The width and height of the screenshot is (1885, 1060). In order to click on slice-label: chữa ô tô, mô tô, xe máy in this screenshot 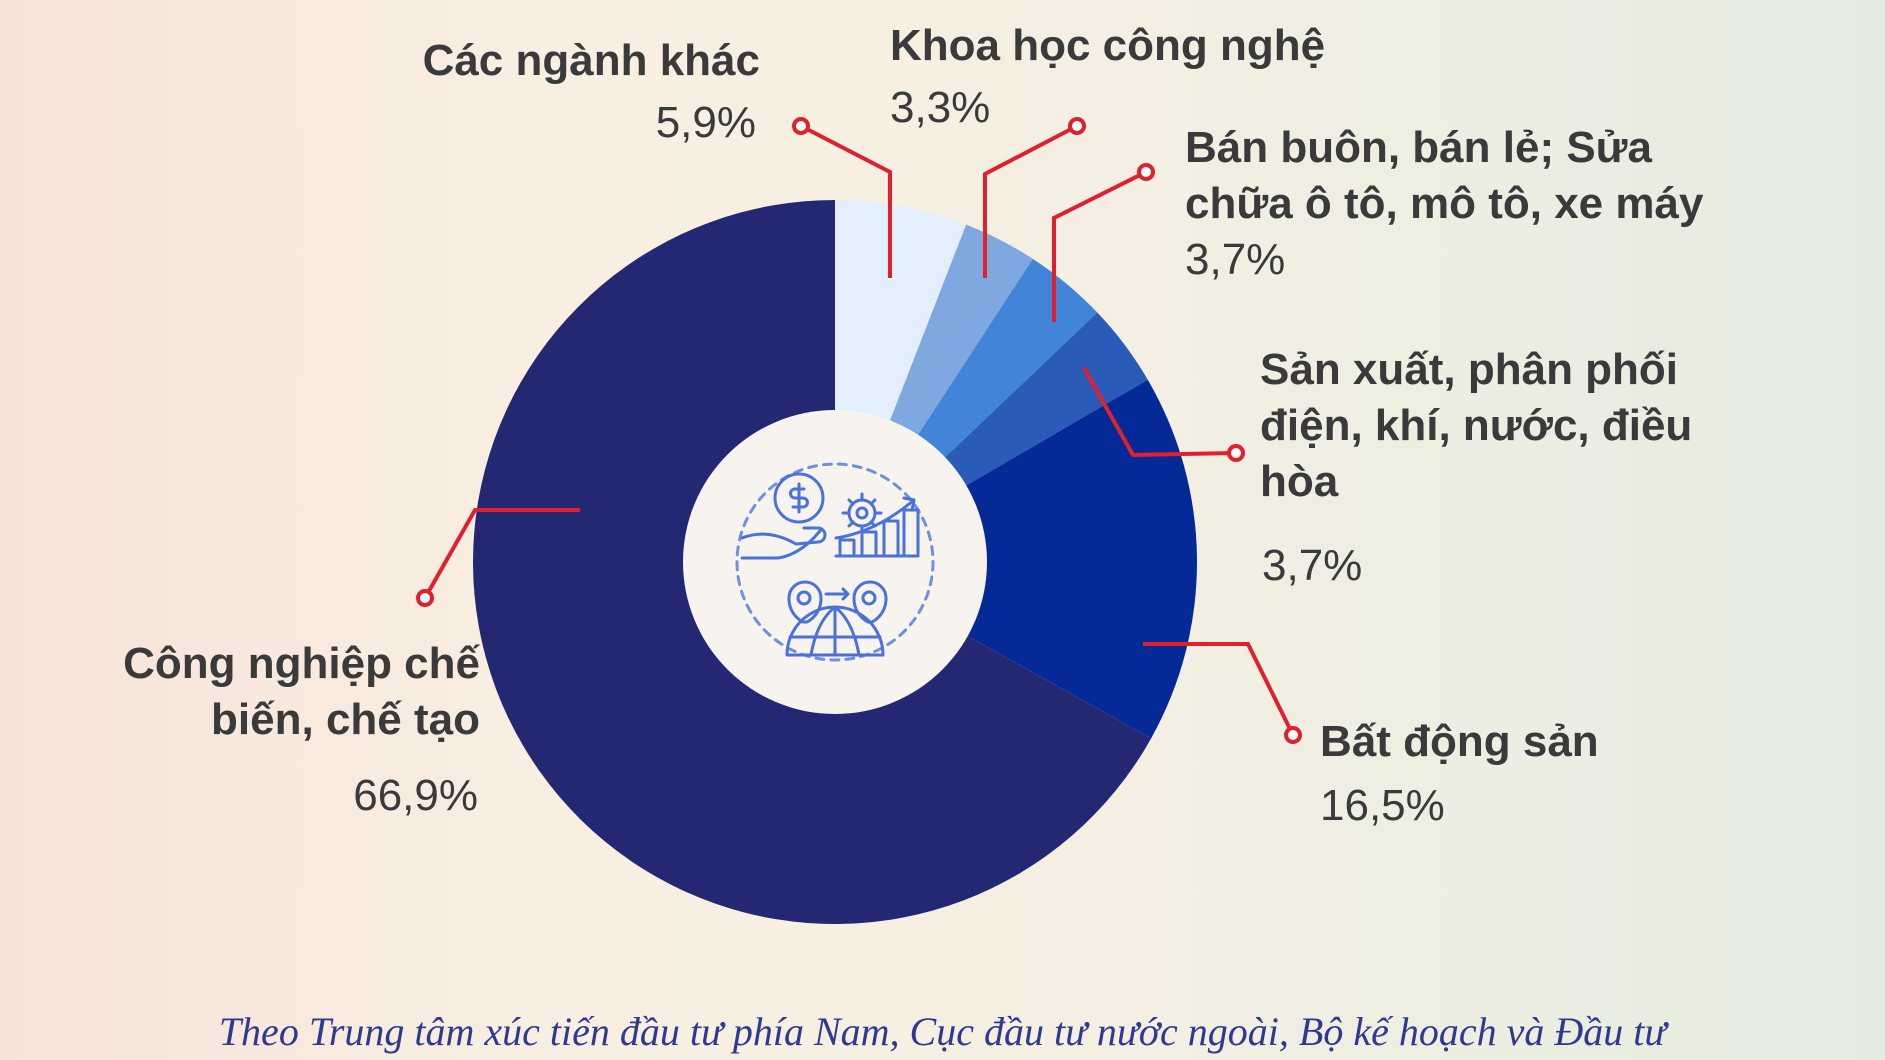, I will do `click(1444, 203)`.